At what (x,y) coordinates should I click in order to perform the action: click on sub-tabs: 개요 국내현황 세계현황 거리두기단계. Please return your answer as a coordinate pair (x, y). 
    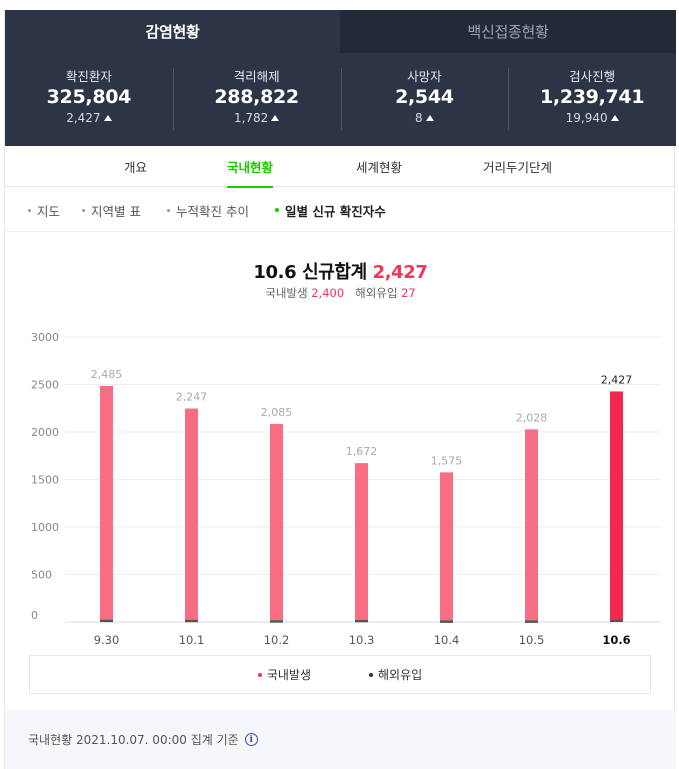
    Looking at the image, I should click on (340, 167).